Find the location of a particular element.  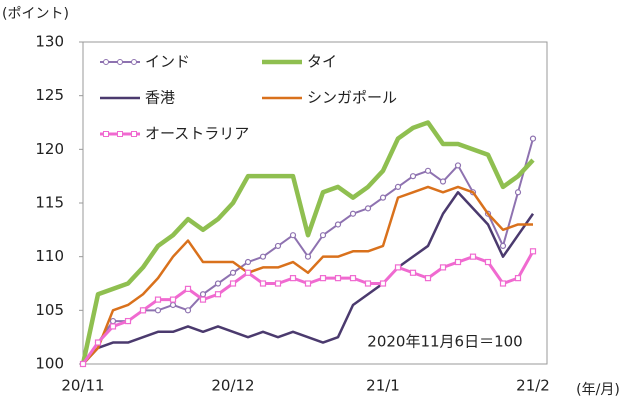

y-tick-label: 100 is located at coordinates (49, 364).